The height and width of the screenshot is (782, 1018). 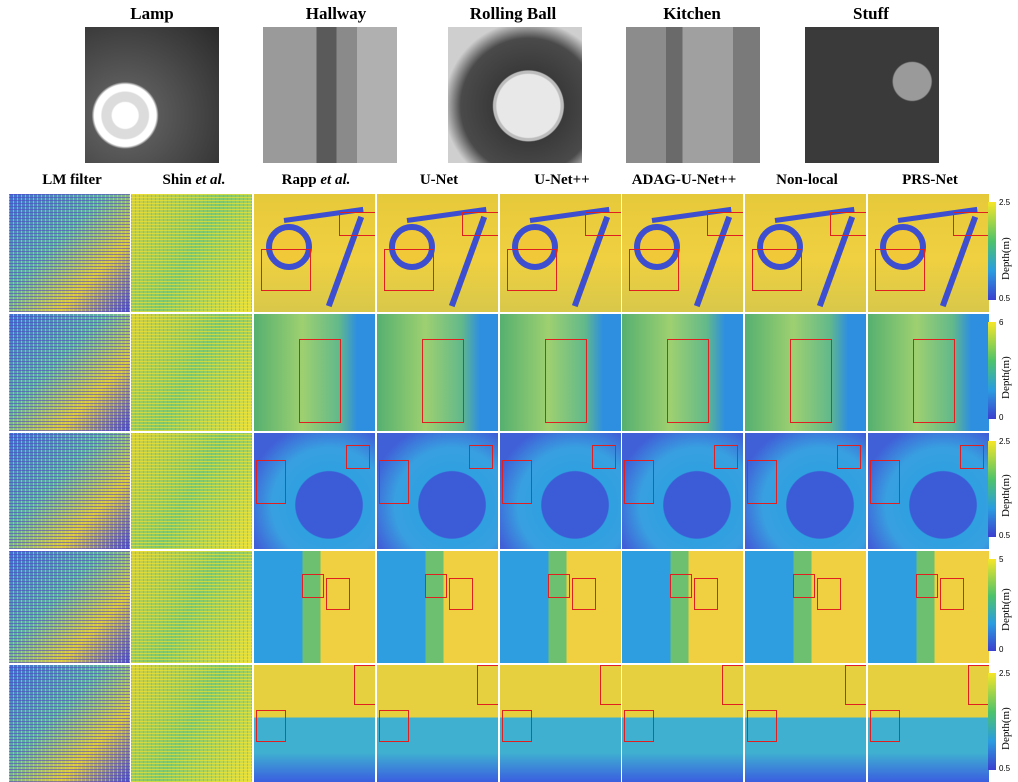 I want to click on colorbar-kitchen, so click(x=992, y=605).